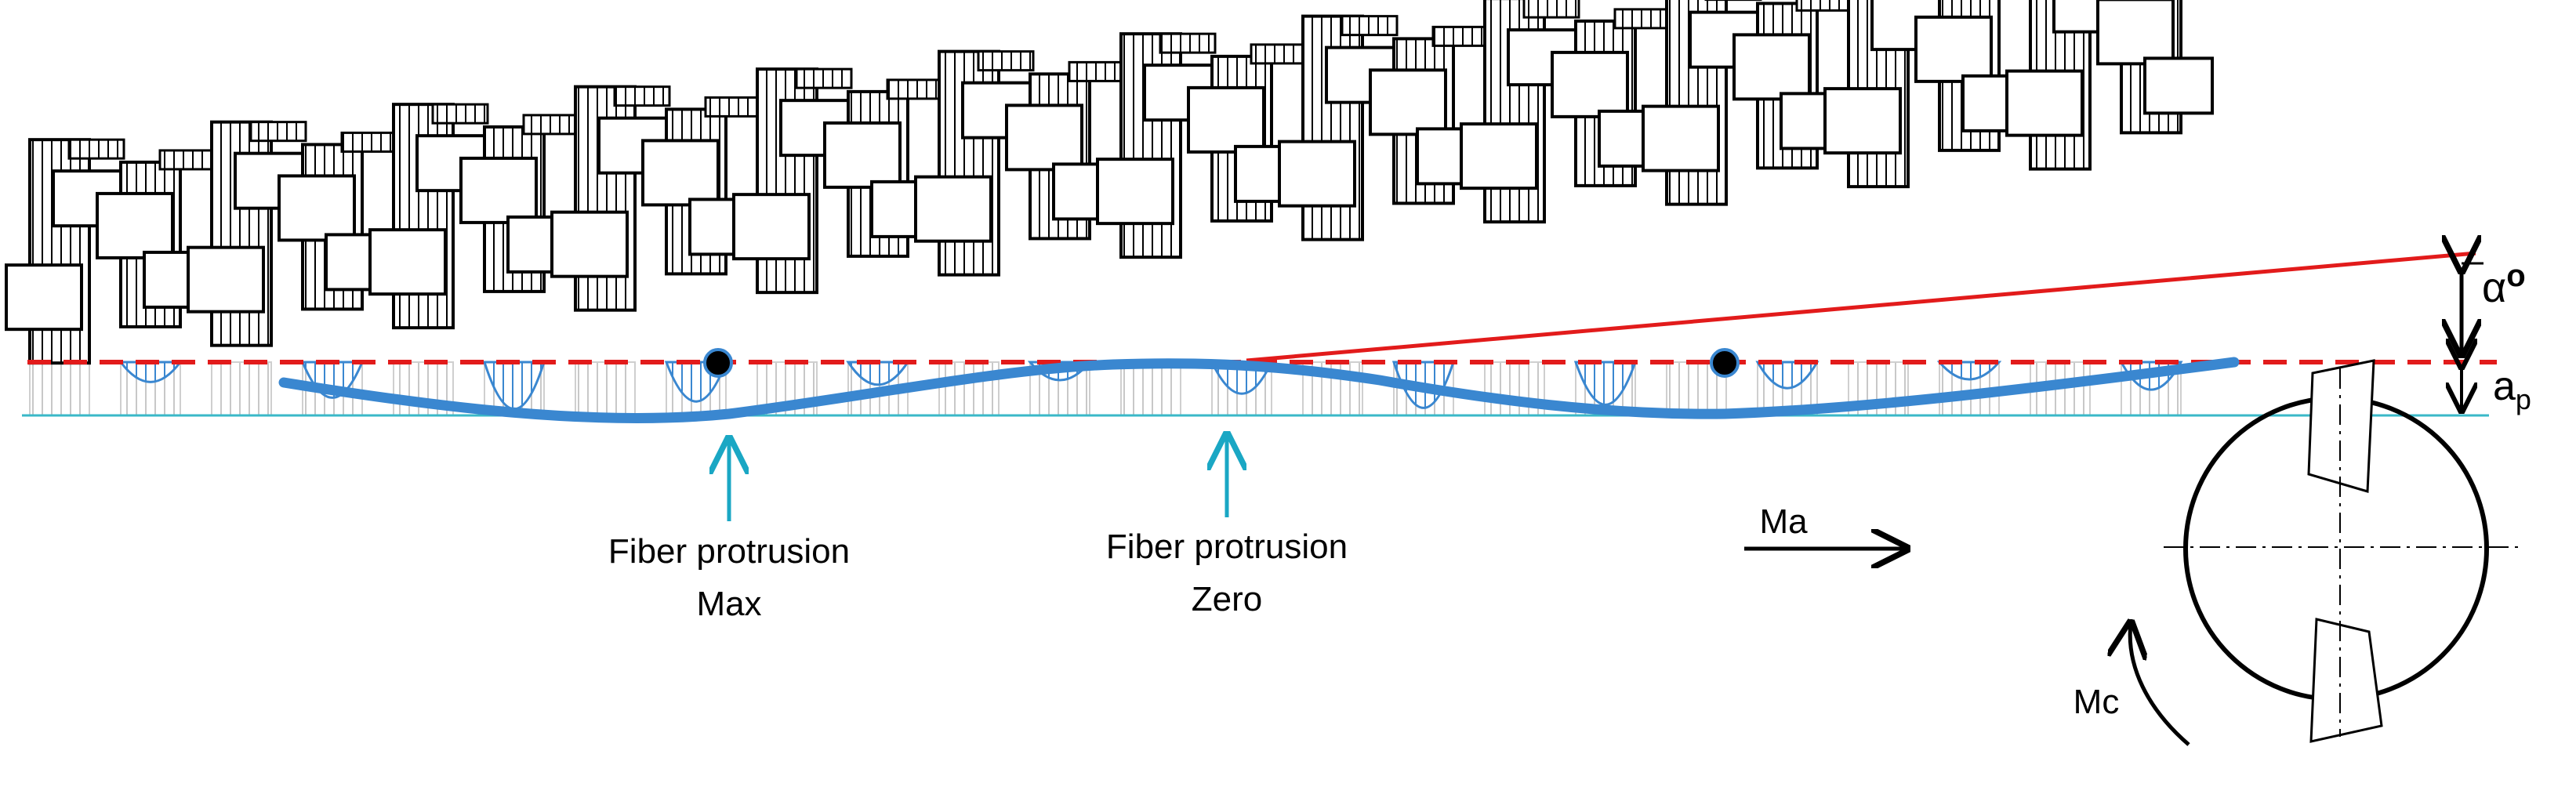 The width and height of the screenshot is (2576, 794). I want to click on cutting-motion-label: Mc, so click(2096, 702).